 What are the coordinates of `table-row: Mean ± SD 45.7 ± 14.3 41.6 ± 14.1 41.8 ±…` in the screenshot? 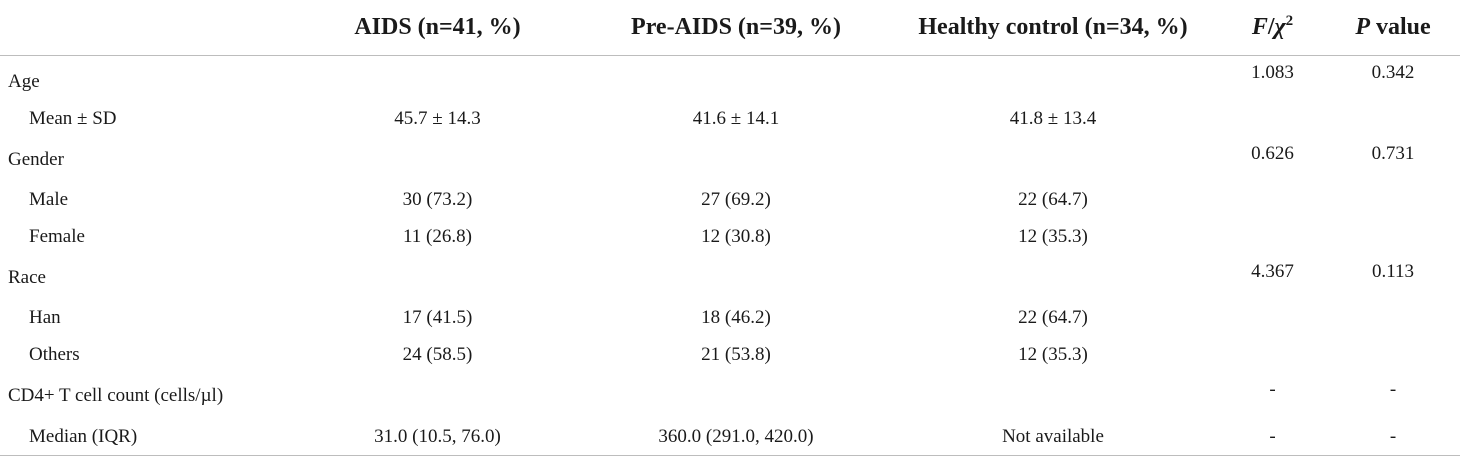 It's located at (730, 118).